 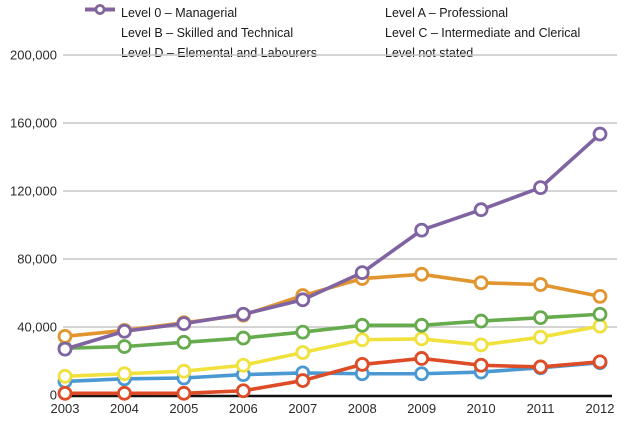 I want to click on x-axis-tick-label: 2003, so click(x=65, y=408).